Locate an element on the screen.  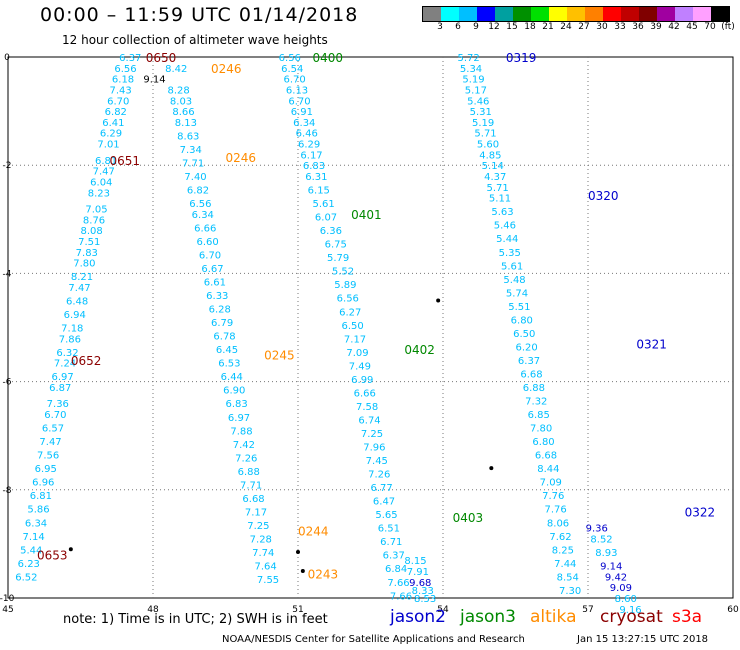
swh-value: 7.45 is located at coordinates (377, 461).